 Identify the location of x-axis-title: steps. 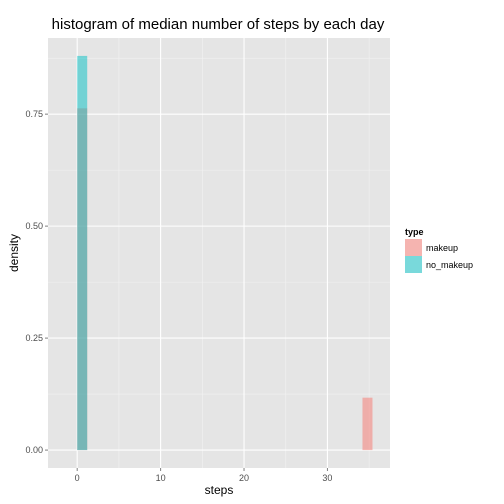
(219, 490).